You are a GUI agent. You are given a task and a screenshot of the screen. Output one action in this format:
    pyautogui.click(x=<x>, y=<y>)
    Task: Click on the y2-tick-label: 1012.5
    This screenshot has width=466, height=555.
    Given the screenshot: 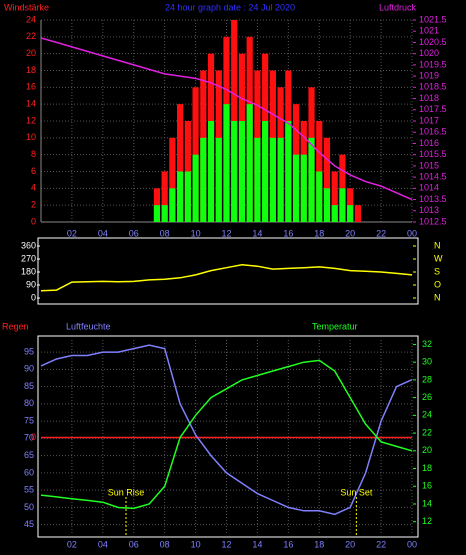 What is the action you would take?
    pyautogui.click(x=433, y=221)
    